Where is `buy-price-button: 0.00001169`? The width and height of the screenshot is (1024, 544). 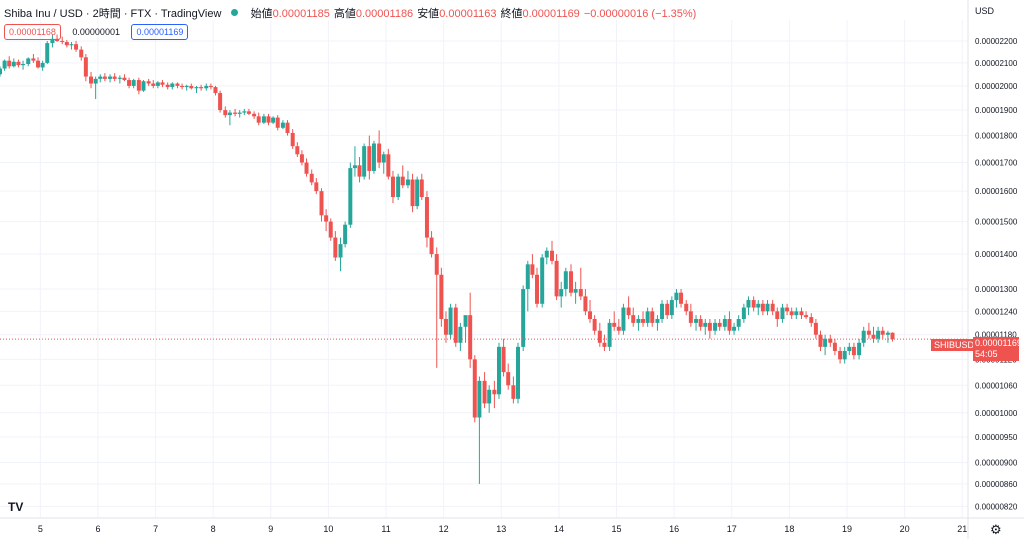 buy-price-button: 0.00001169 is located at coordinates (160, 32).